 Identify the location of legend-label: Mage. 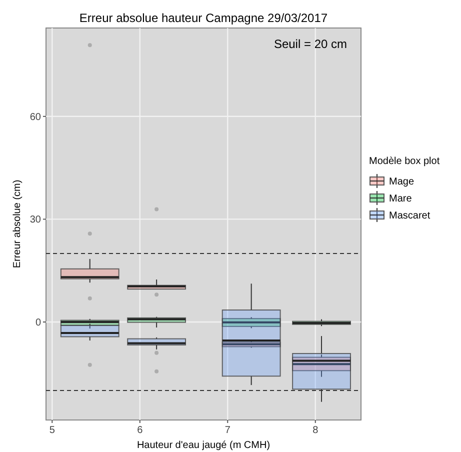
(401, 182).